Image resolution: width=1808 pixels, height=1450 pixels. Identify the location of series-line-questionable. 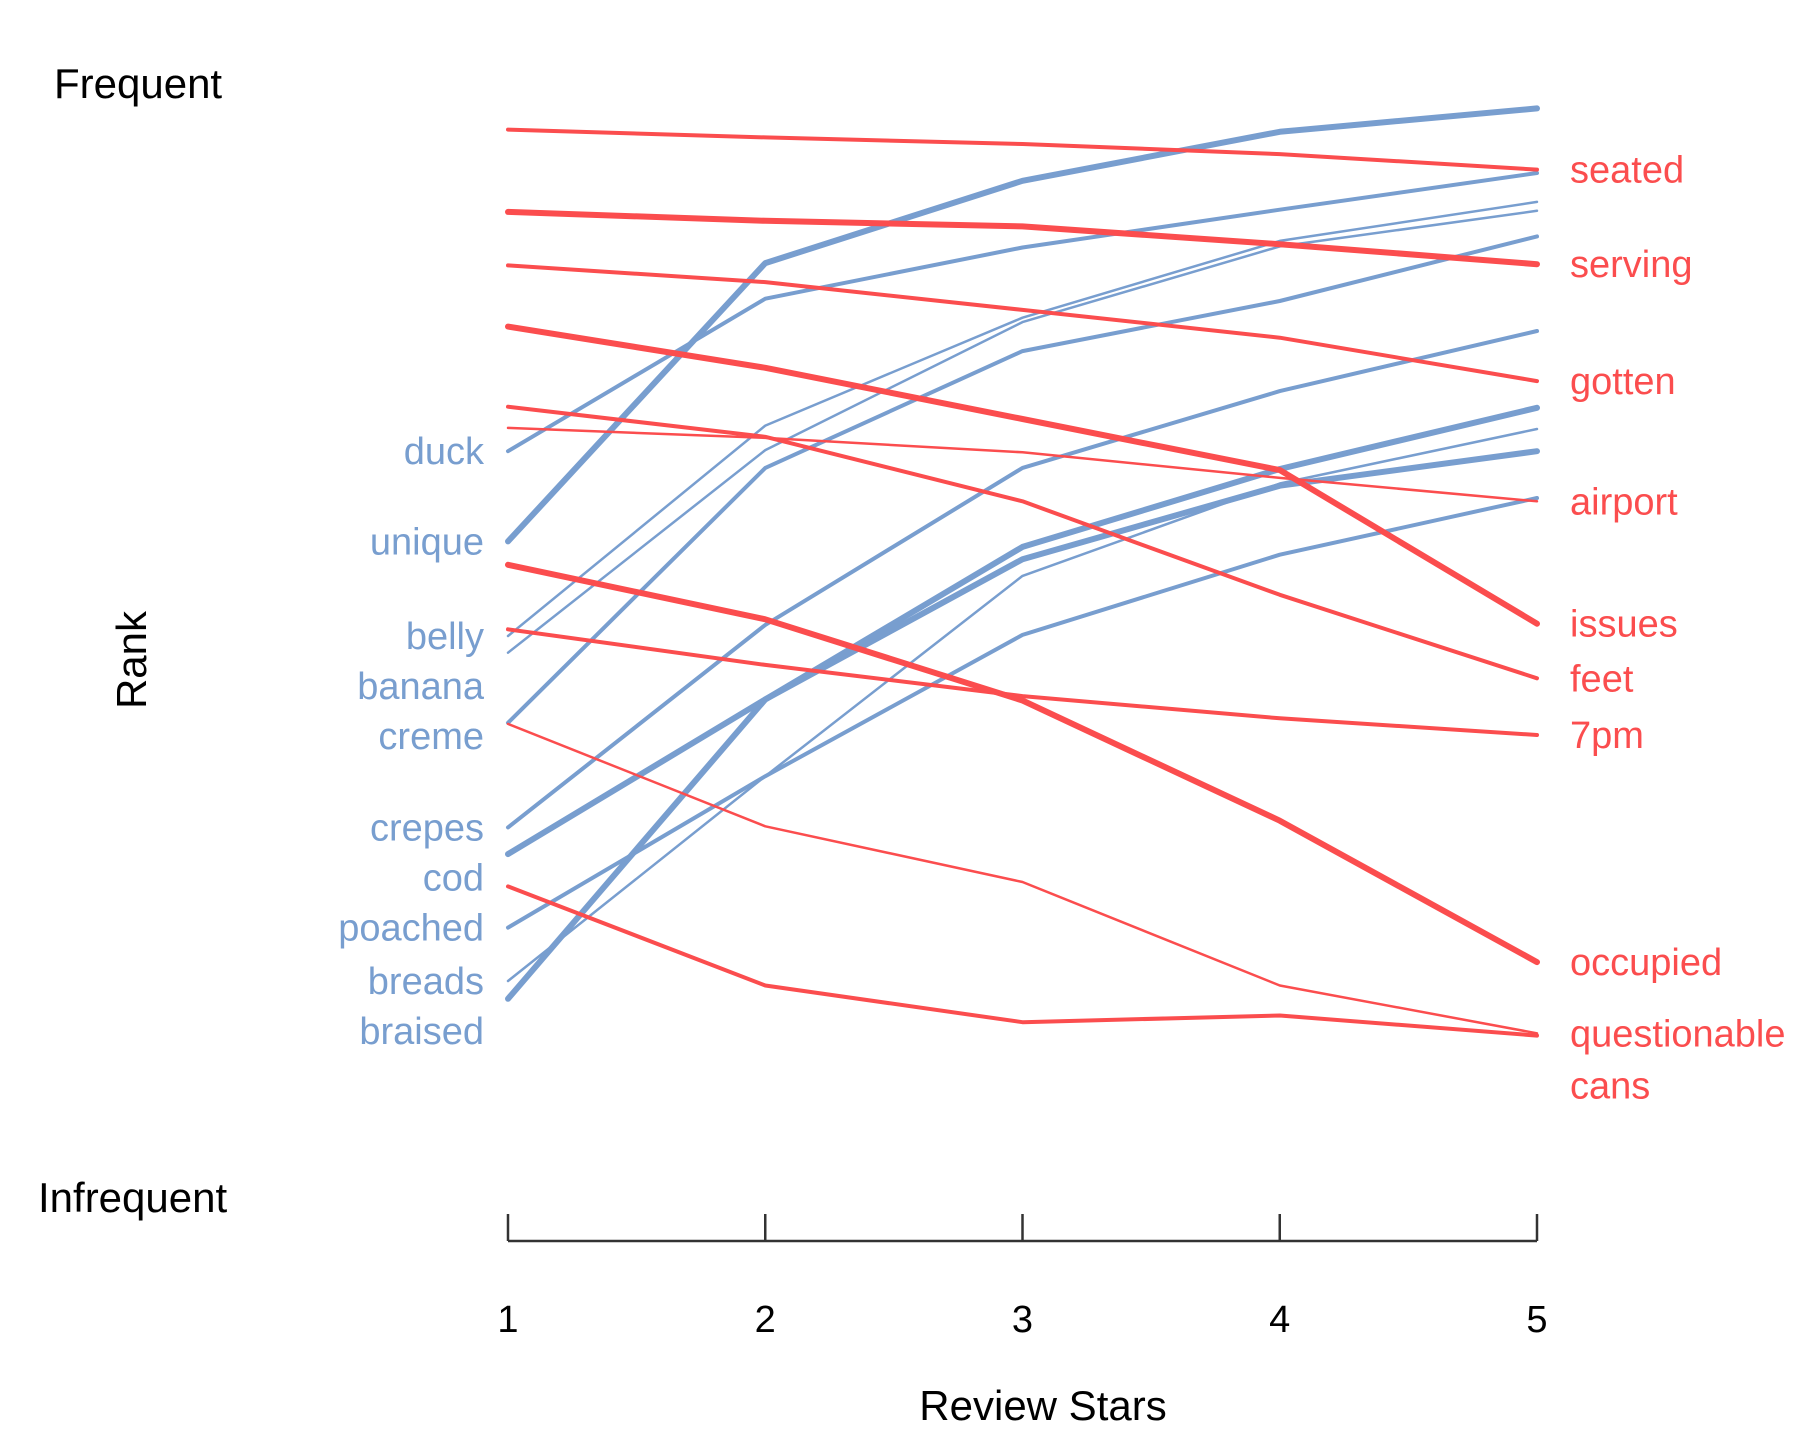
(1022, 878).